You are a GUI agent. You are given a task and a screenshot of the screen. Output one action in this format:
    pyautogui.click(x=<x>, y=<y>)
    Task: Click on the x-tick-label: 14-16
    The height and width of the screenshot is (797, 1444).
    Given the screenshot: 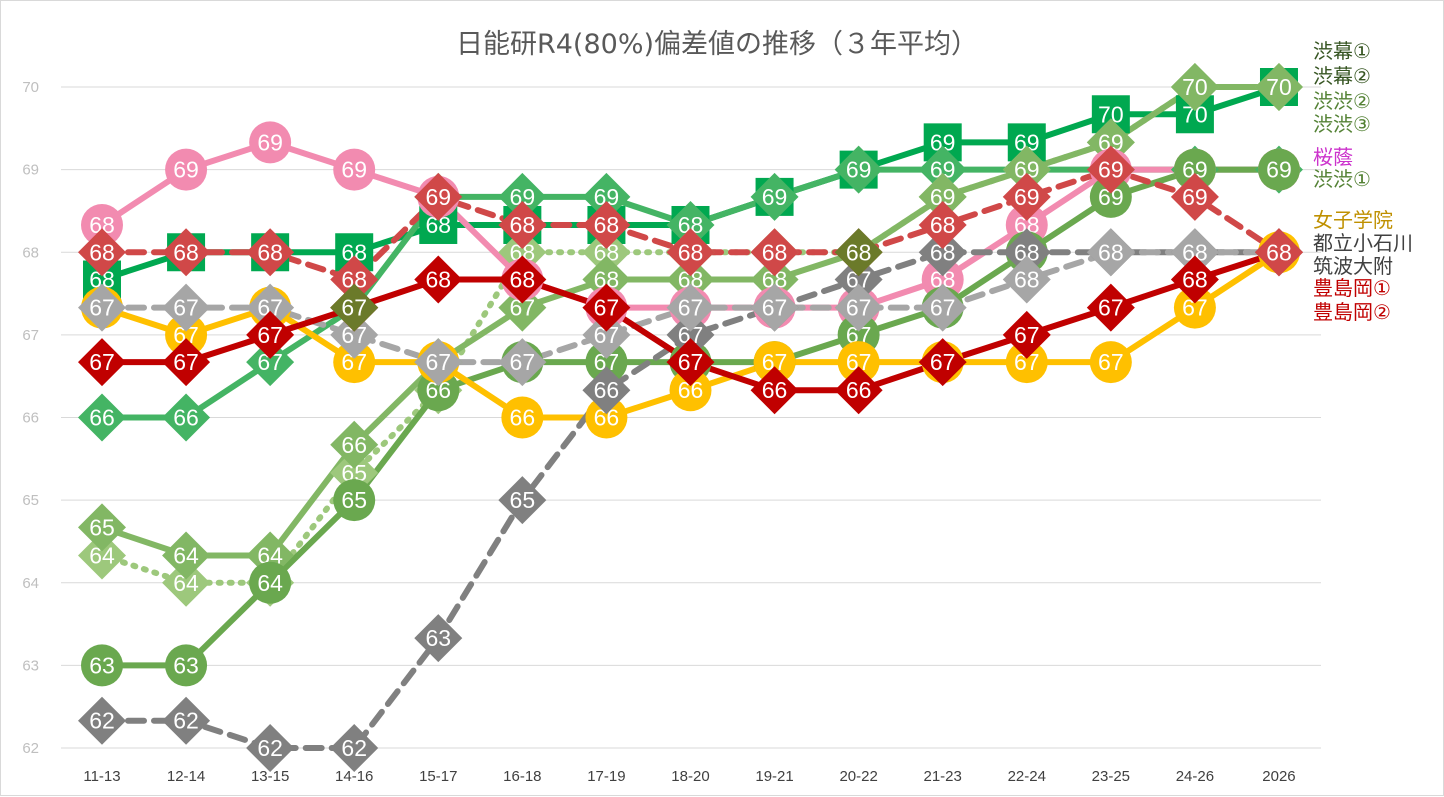 What is the action you would take?
    pyautogui.click(x=354, y=776)
    